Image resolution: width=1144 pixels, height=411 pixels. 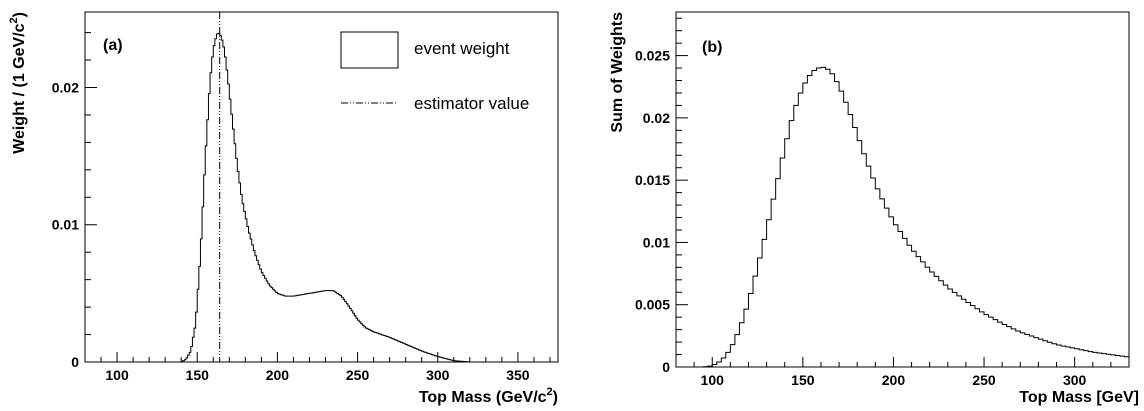 What do you see at coordinates (434, 72) in the screenshot?
I see `panel-a-legend: event weight estimator value` at bounding box center [434, 72].